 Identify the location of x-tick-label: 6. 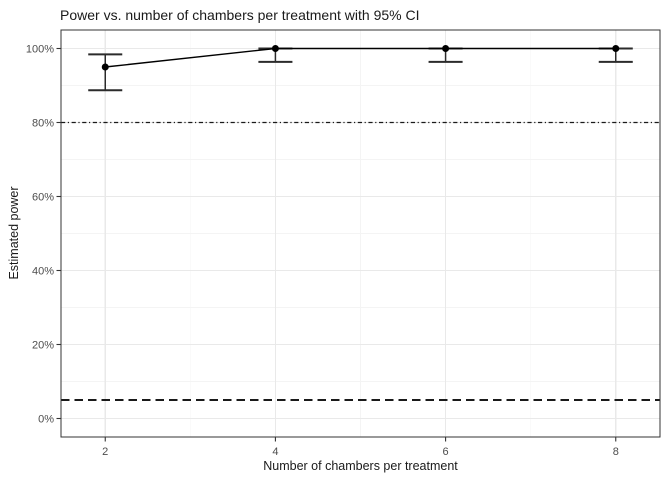
(446, 452).